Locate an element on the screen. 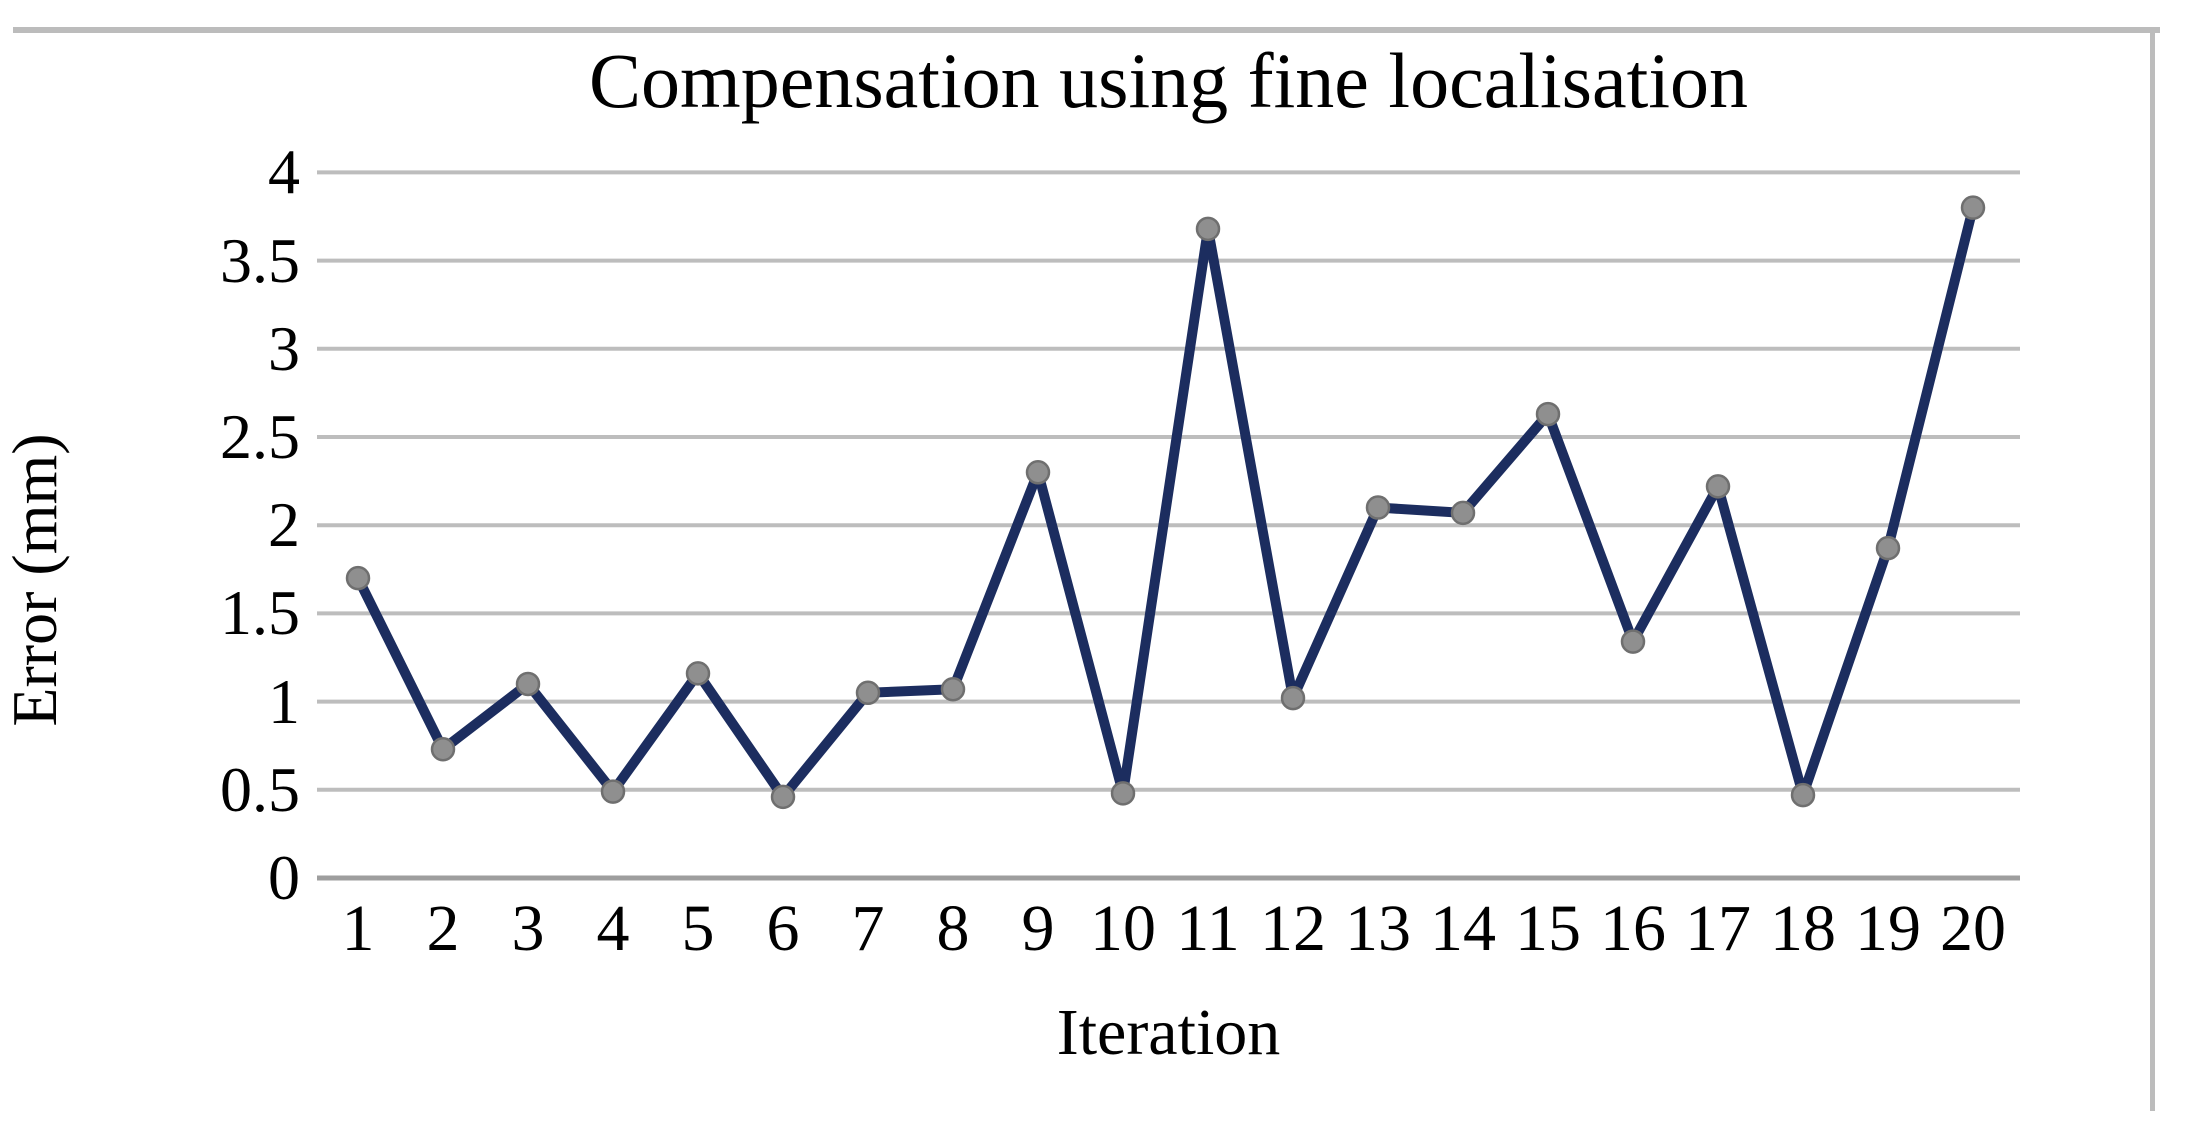  x-tick-label: 18 is located at coordinates (1803, 928).